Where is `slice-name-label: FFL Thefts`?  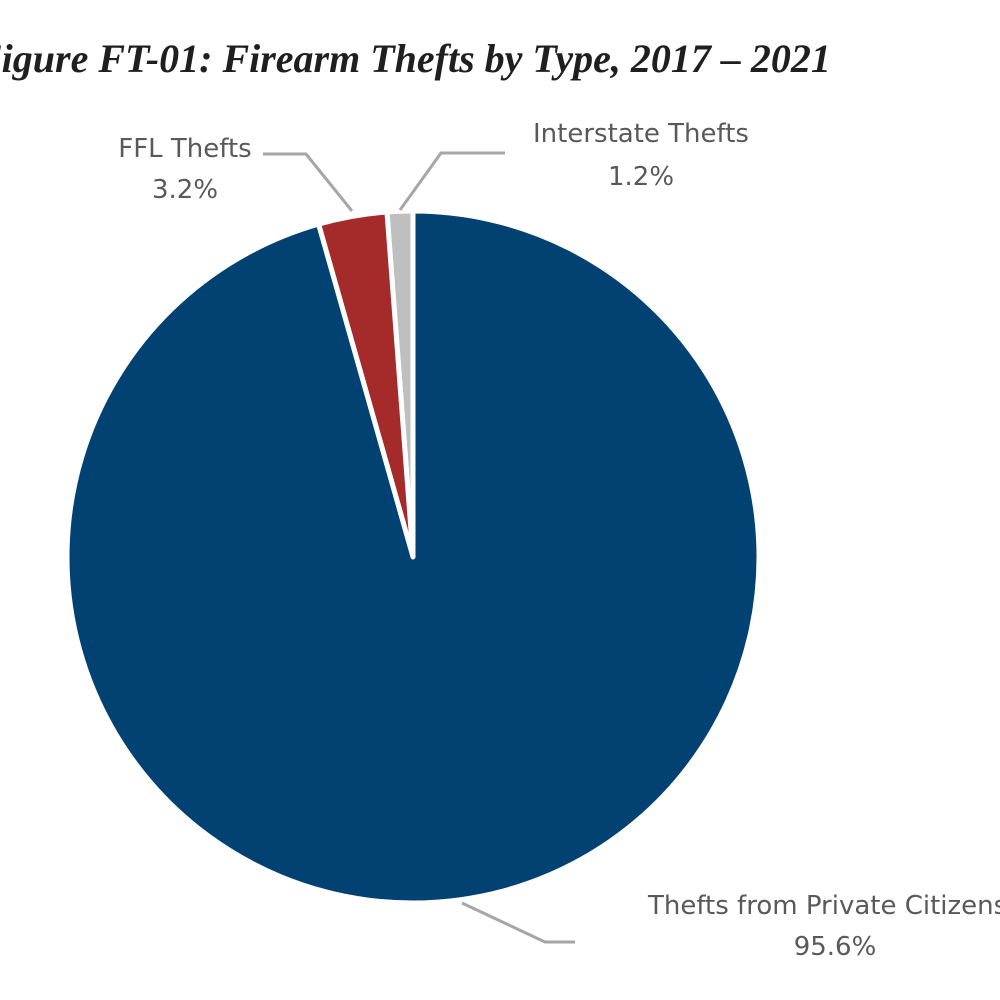 slice-name-label: FFL Thefts is located at coordinates (184, 149).